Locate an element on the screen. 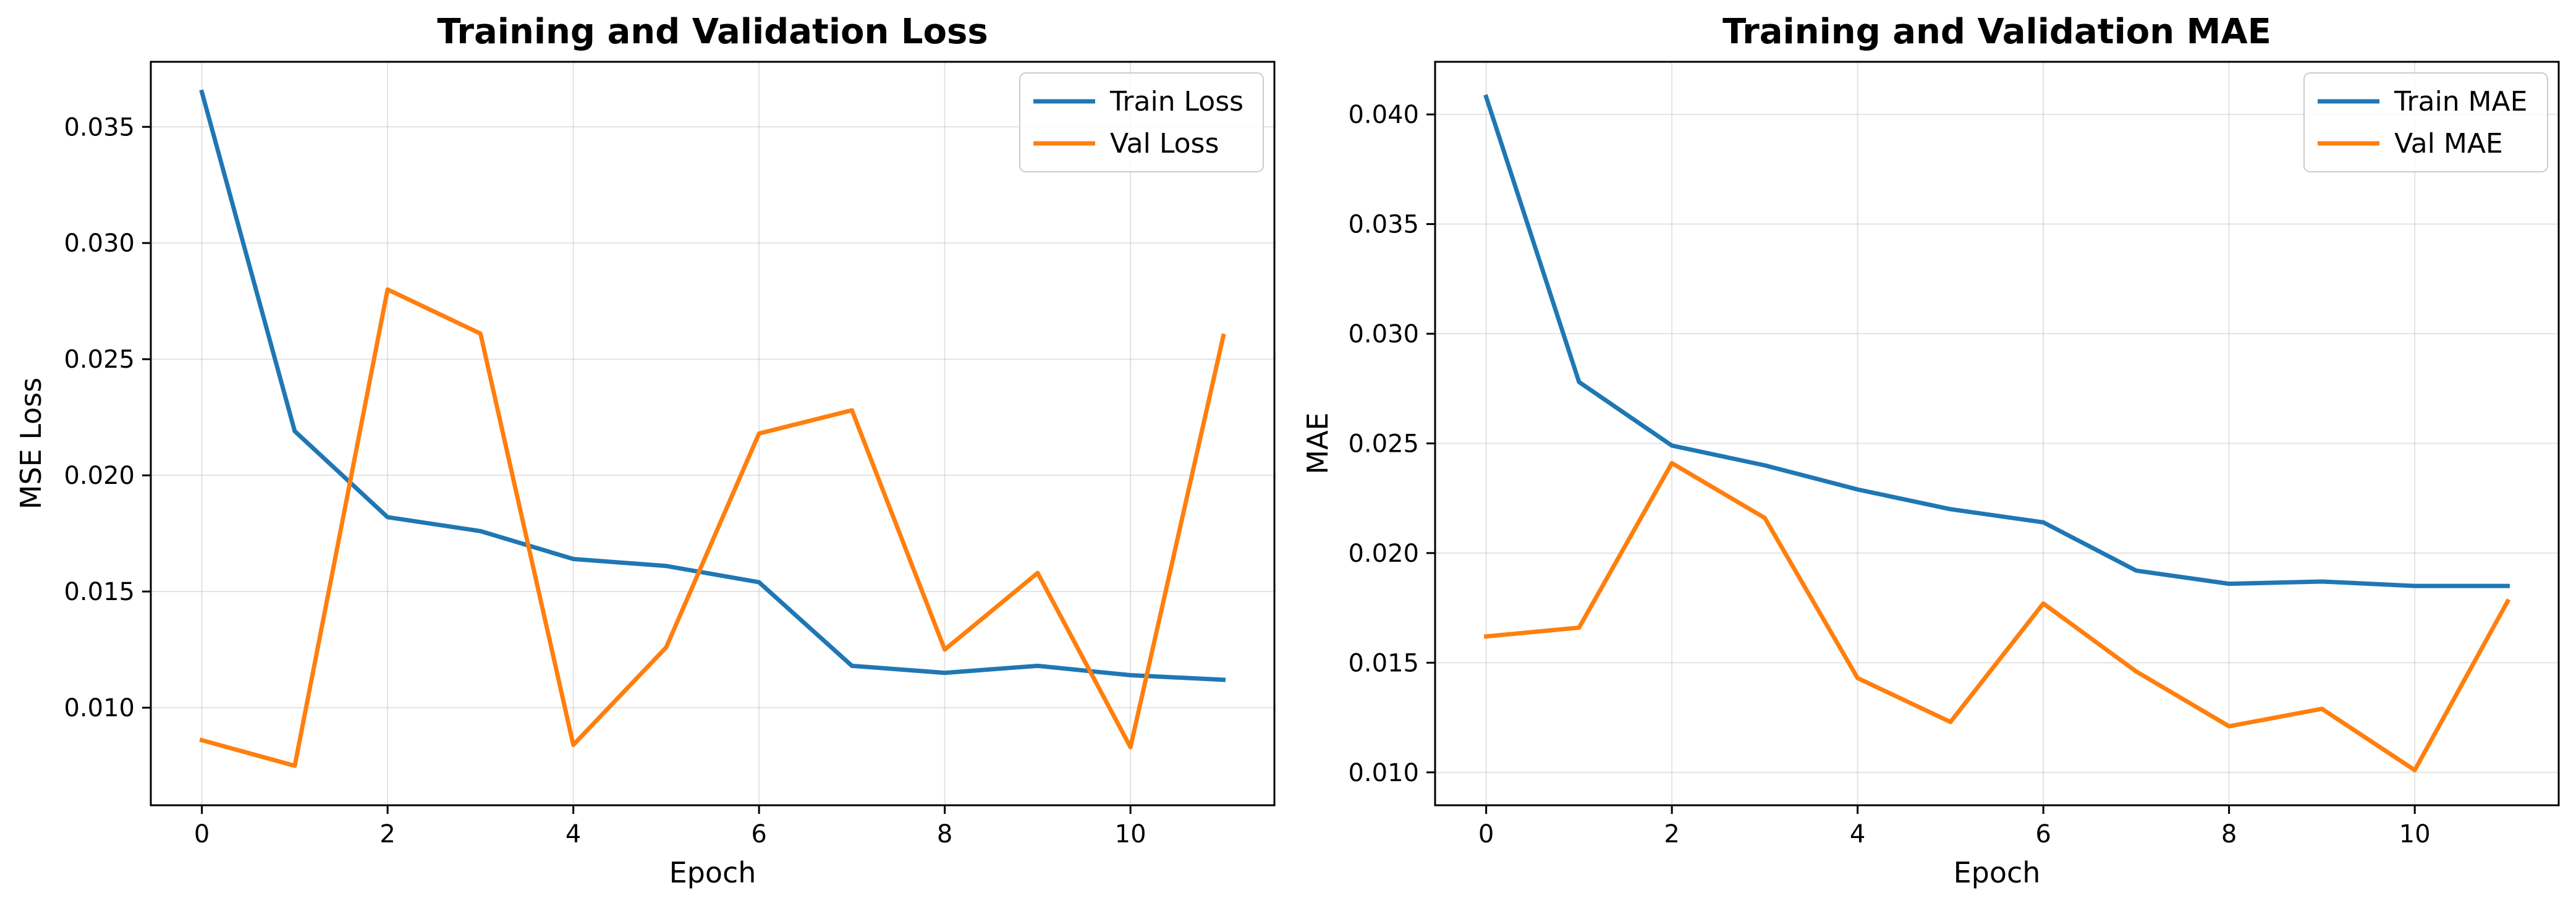 The width and height of the screenshot is (2576, 906). legend: Train Loss Val Loss is located at coordinates (1141, 122).